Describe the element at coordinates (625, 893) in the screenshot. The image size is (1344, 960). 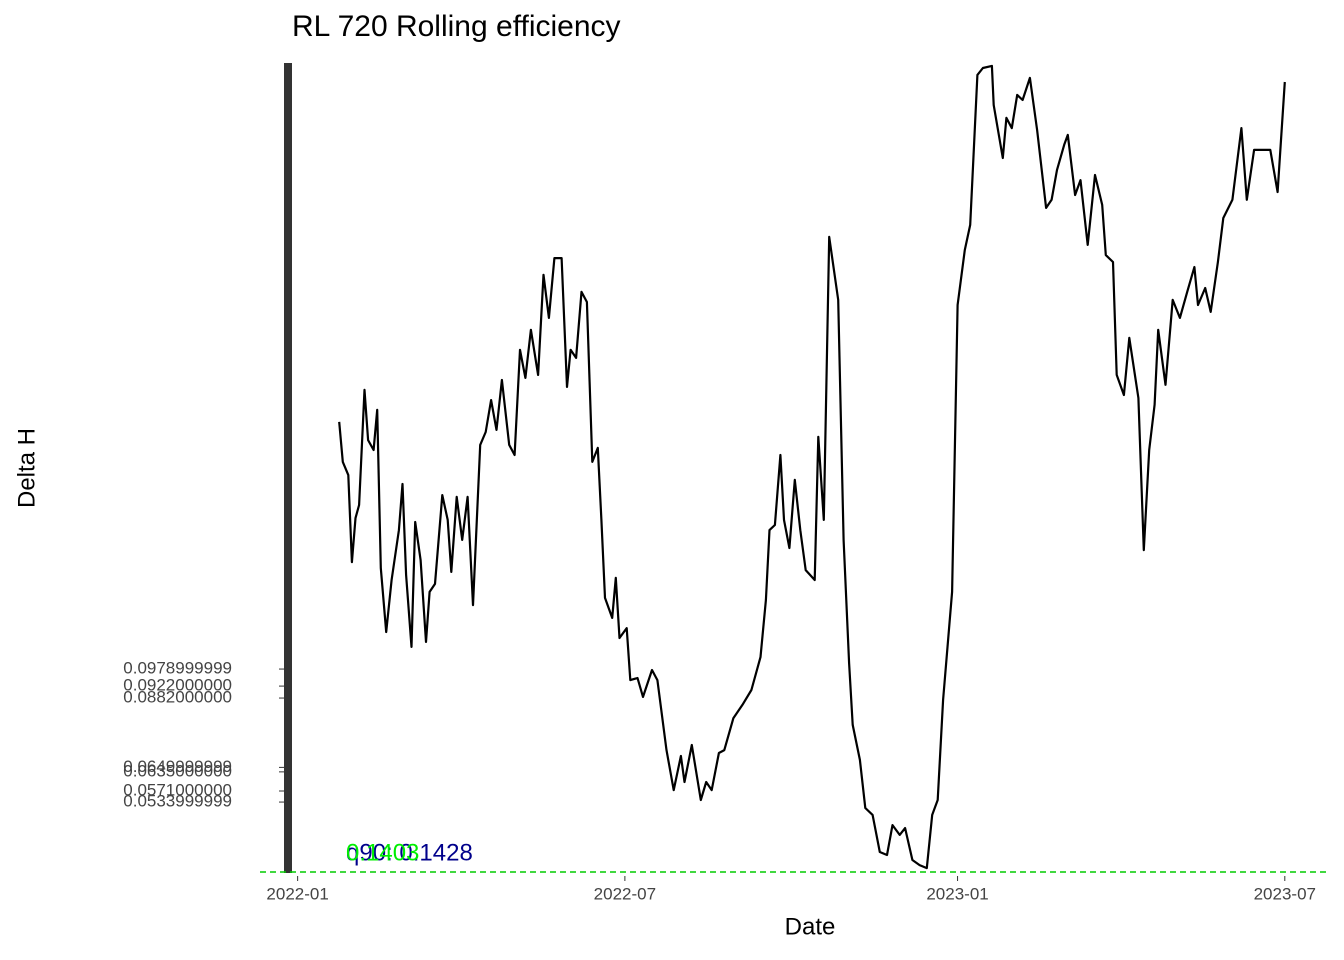
I see `x-tick-label: 2022-07` at that location.